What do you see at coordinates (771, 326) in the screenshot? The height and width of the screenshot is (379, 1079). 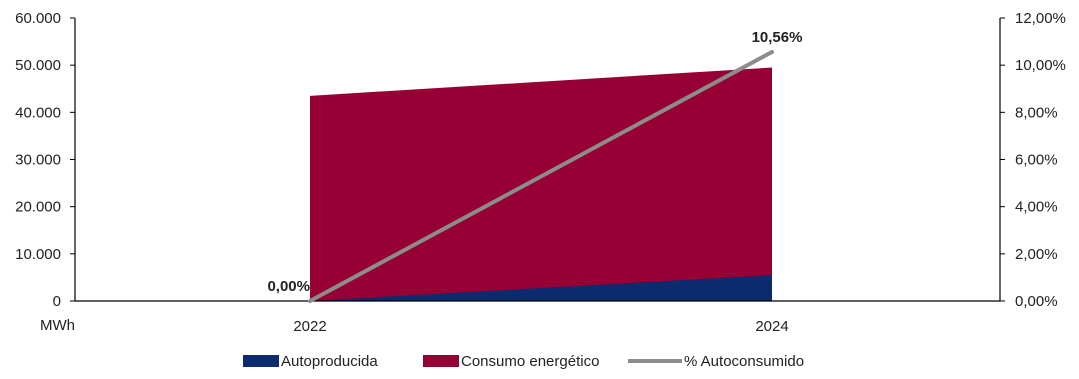 I see `x-tick-label: 2024` at bounding box center [771, 326].